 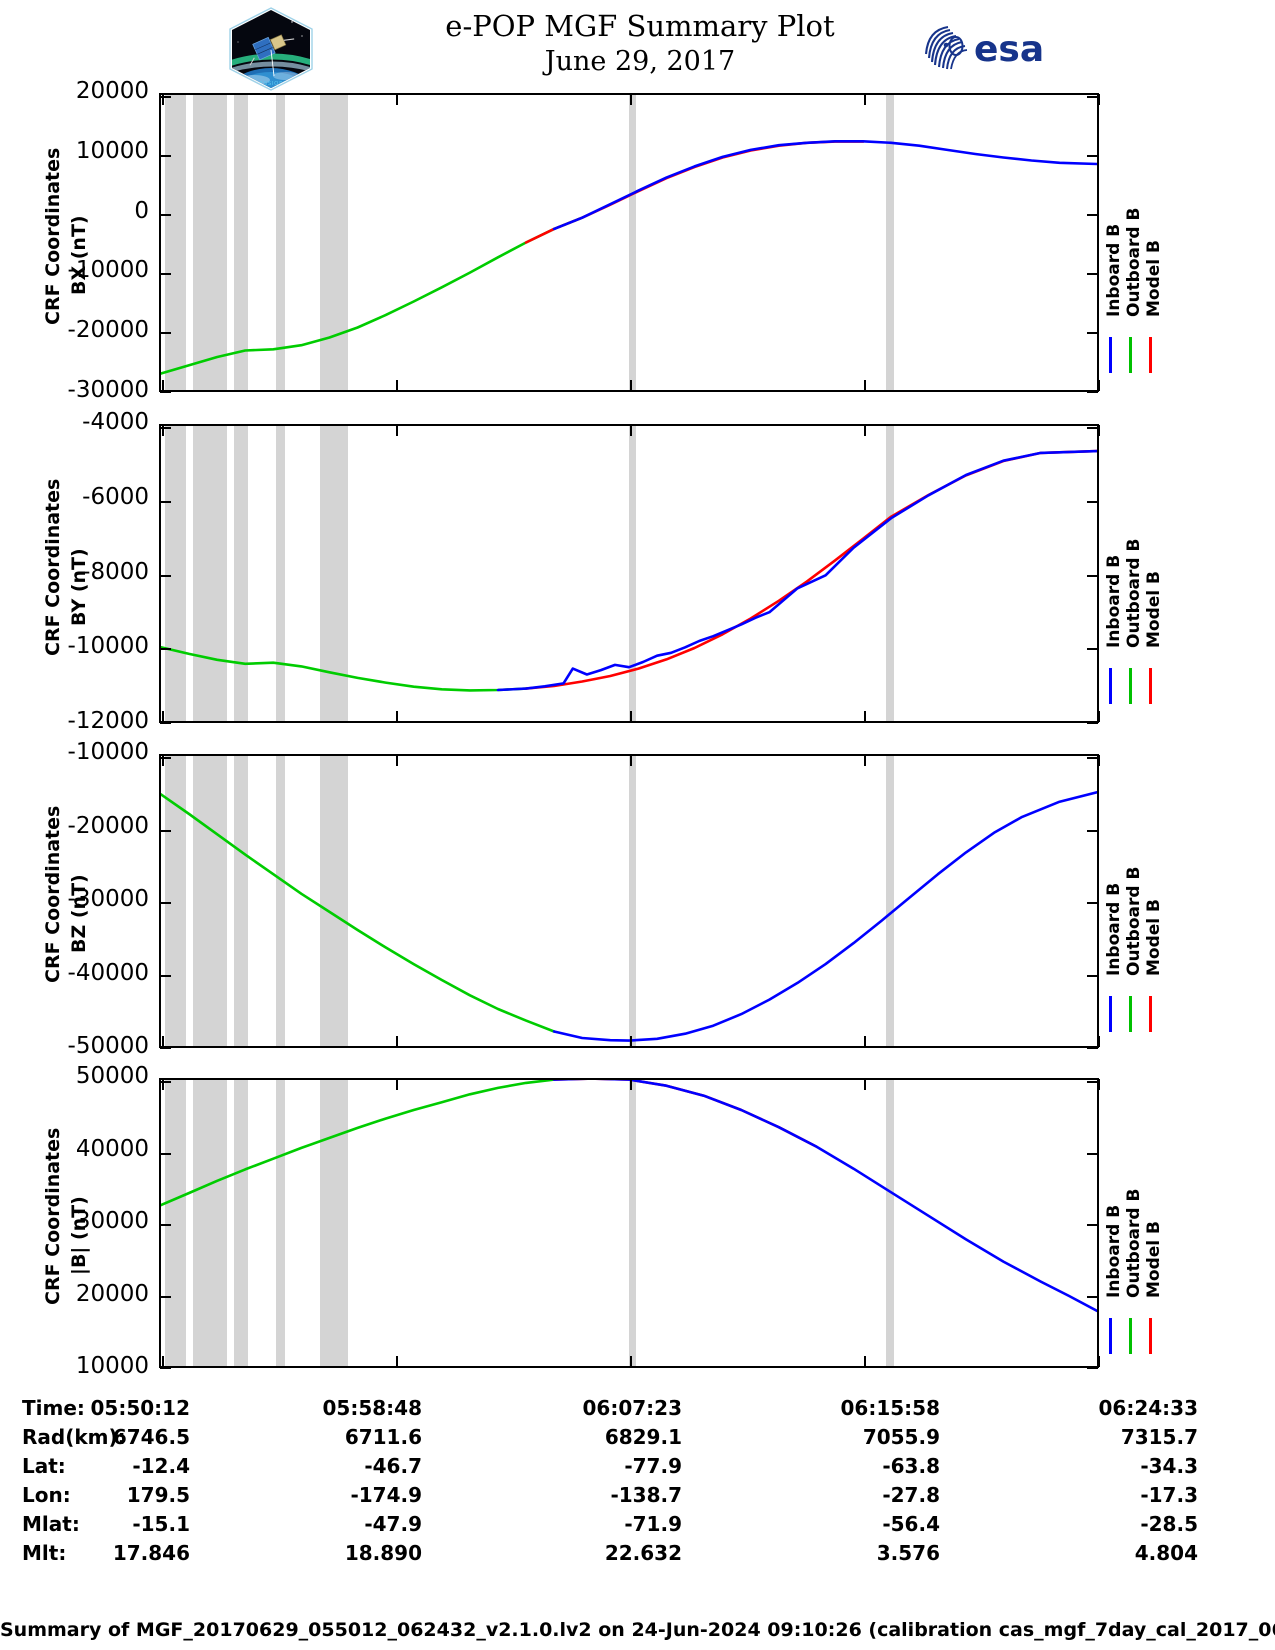 I want to click on table-cell: 7315.7, so click(x=1159, y=1437).